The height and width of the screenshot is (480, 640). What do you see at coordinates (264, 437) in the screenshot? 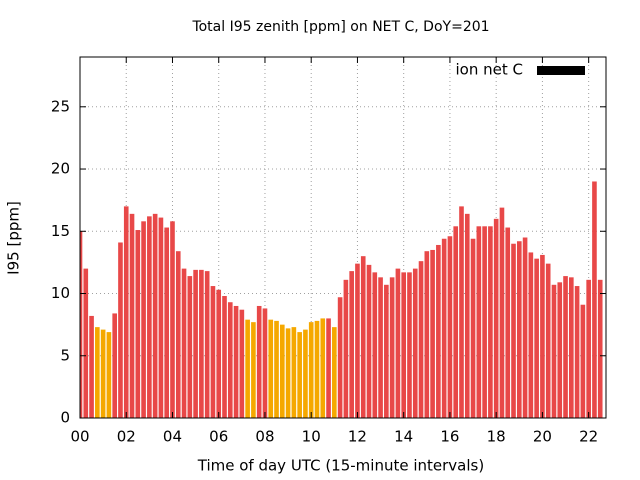
I see `x-tick-label: 08` at bounding box center [264, 437].